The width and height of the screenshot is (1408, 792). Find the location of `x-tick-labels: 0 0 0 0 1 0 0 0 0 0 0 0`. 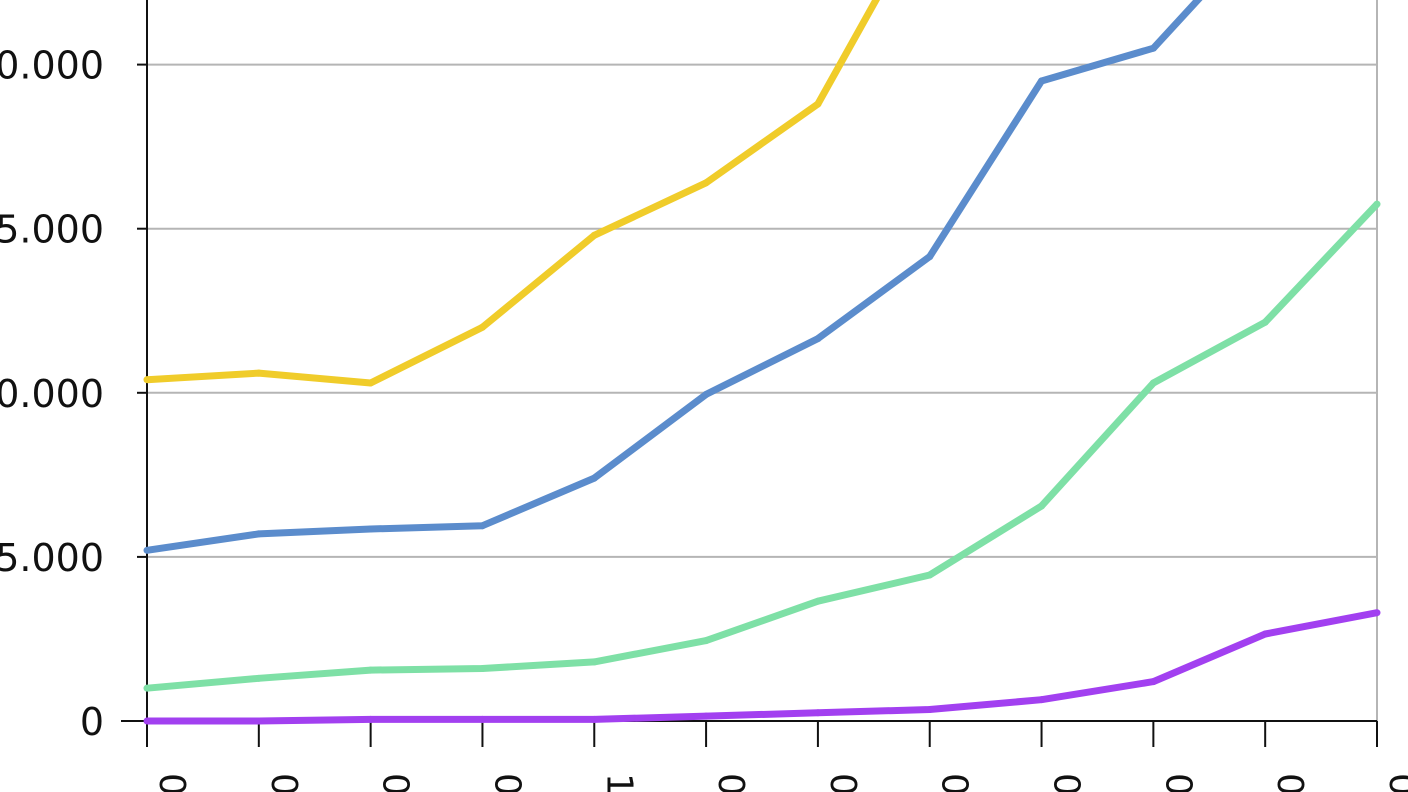

x-tick-labels: 0 0 0 0 1 0 0 0 0 0 0 0 is located at coordinates (779, 782).